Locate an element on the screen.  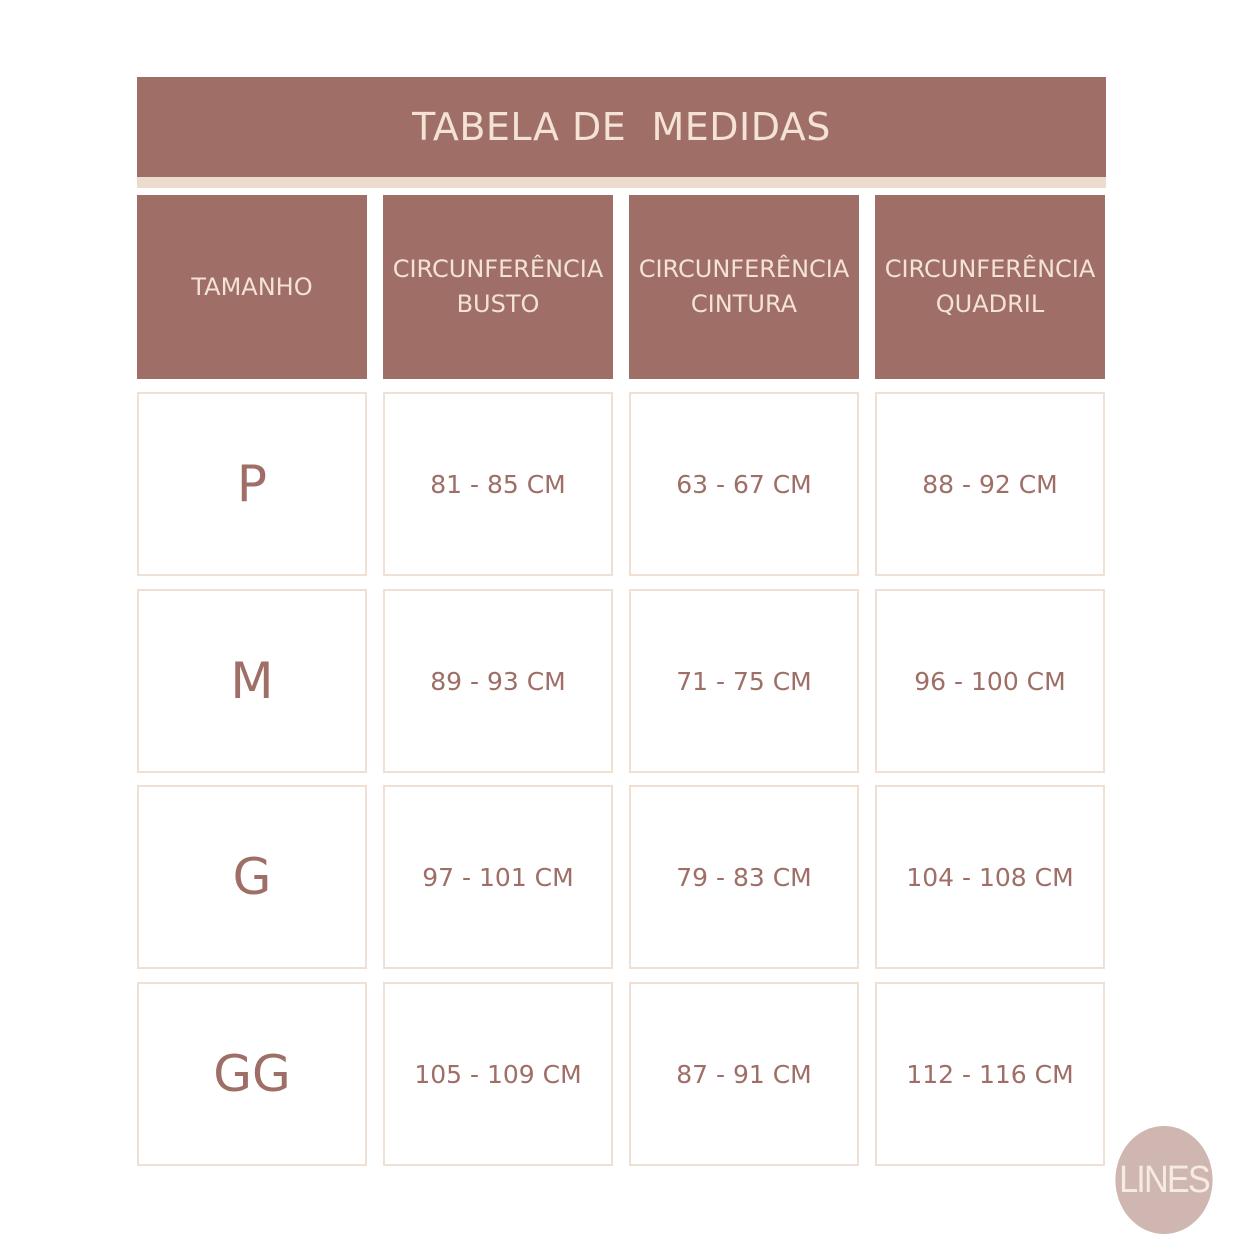
size-label: P is located at coordinates (252, 484).